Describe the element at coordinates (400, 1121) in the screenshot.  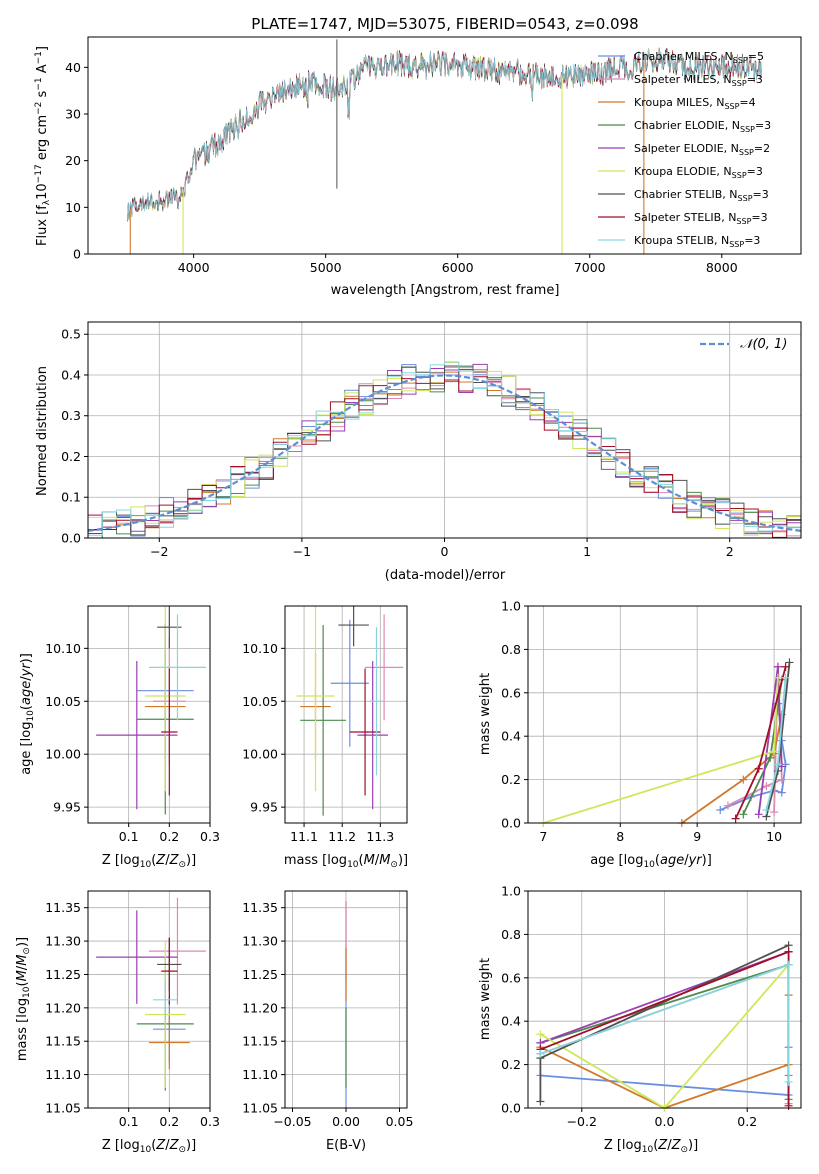
I see `x-tick-label: 0.05` at that location.